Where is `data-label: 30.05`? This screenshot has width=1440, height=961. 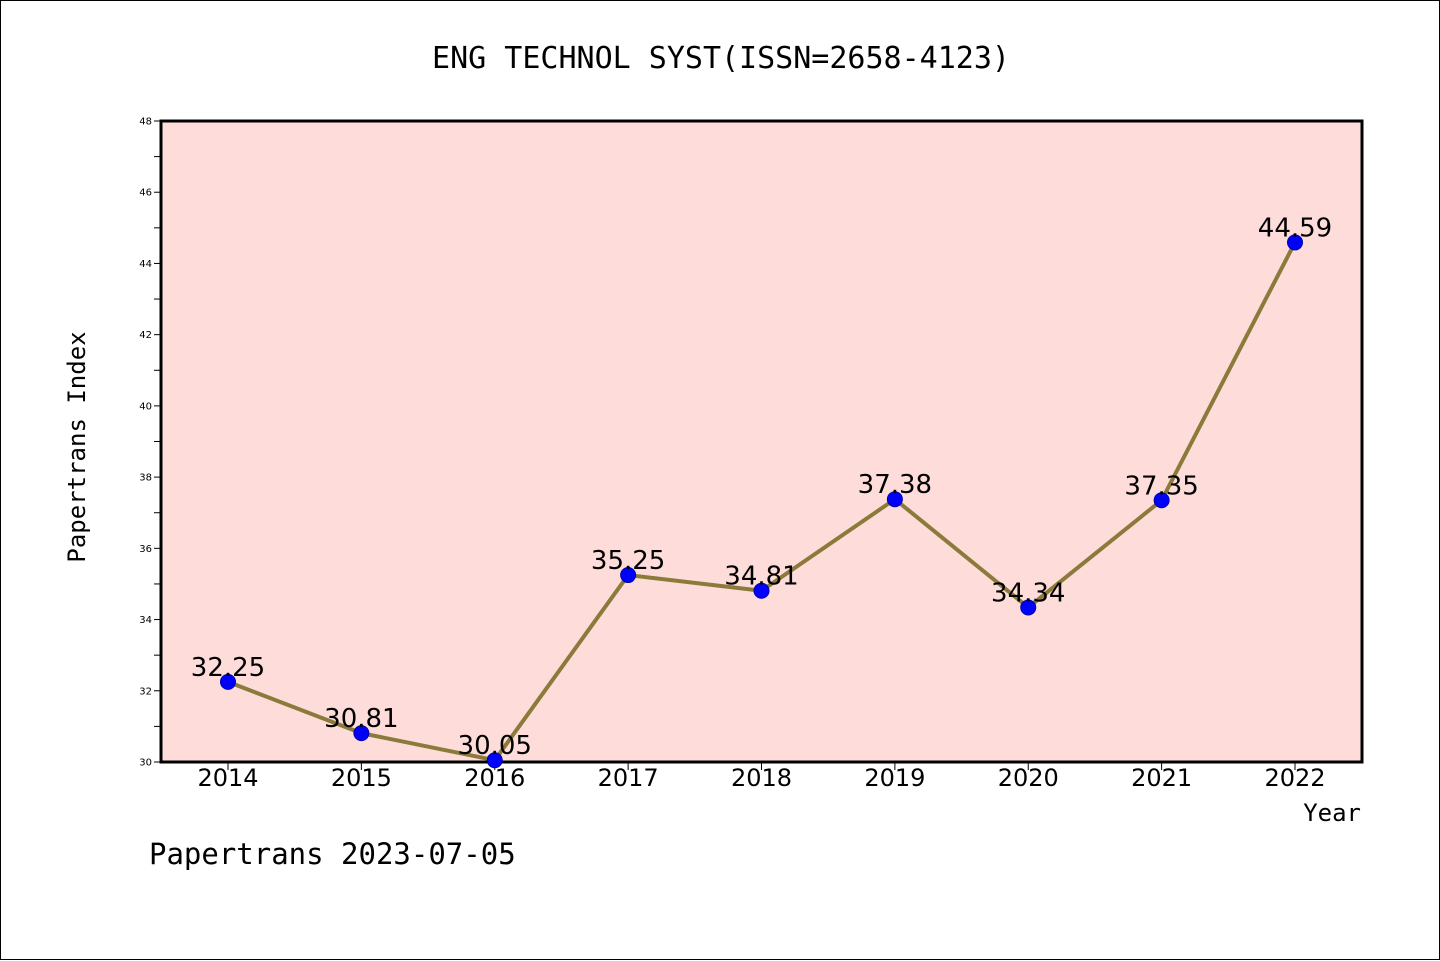
data-label: 30.05 is located at coordinates (495, 746).